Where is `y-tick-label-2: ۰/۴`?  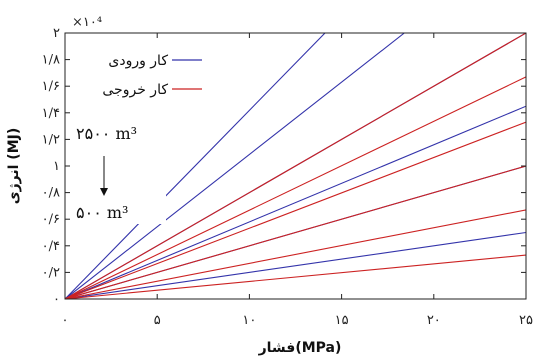 y-tick-label-2: ۰/۴ is located at coordinates (51, 246).